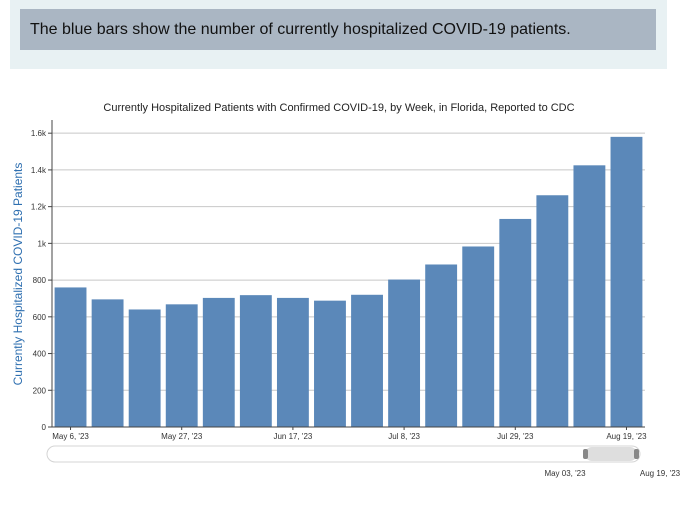 This screenshot has height=507, width=700. What do you see at coordinates (70, 436) in the screenshot?
I see `x-tick-label: May 6, '23` at bounding box center [70, 436].